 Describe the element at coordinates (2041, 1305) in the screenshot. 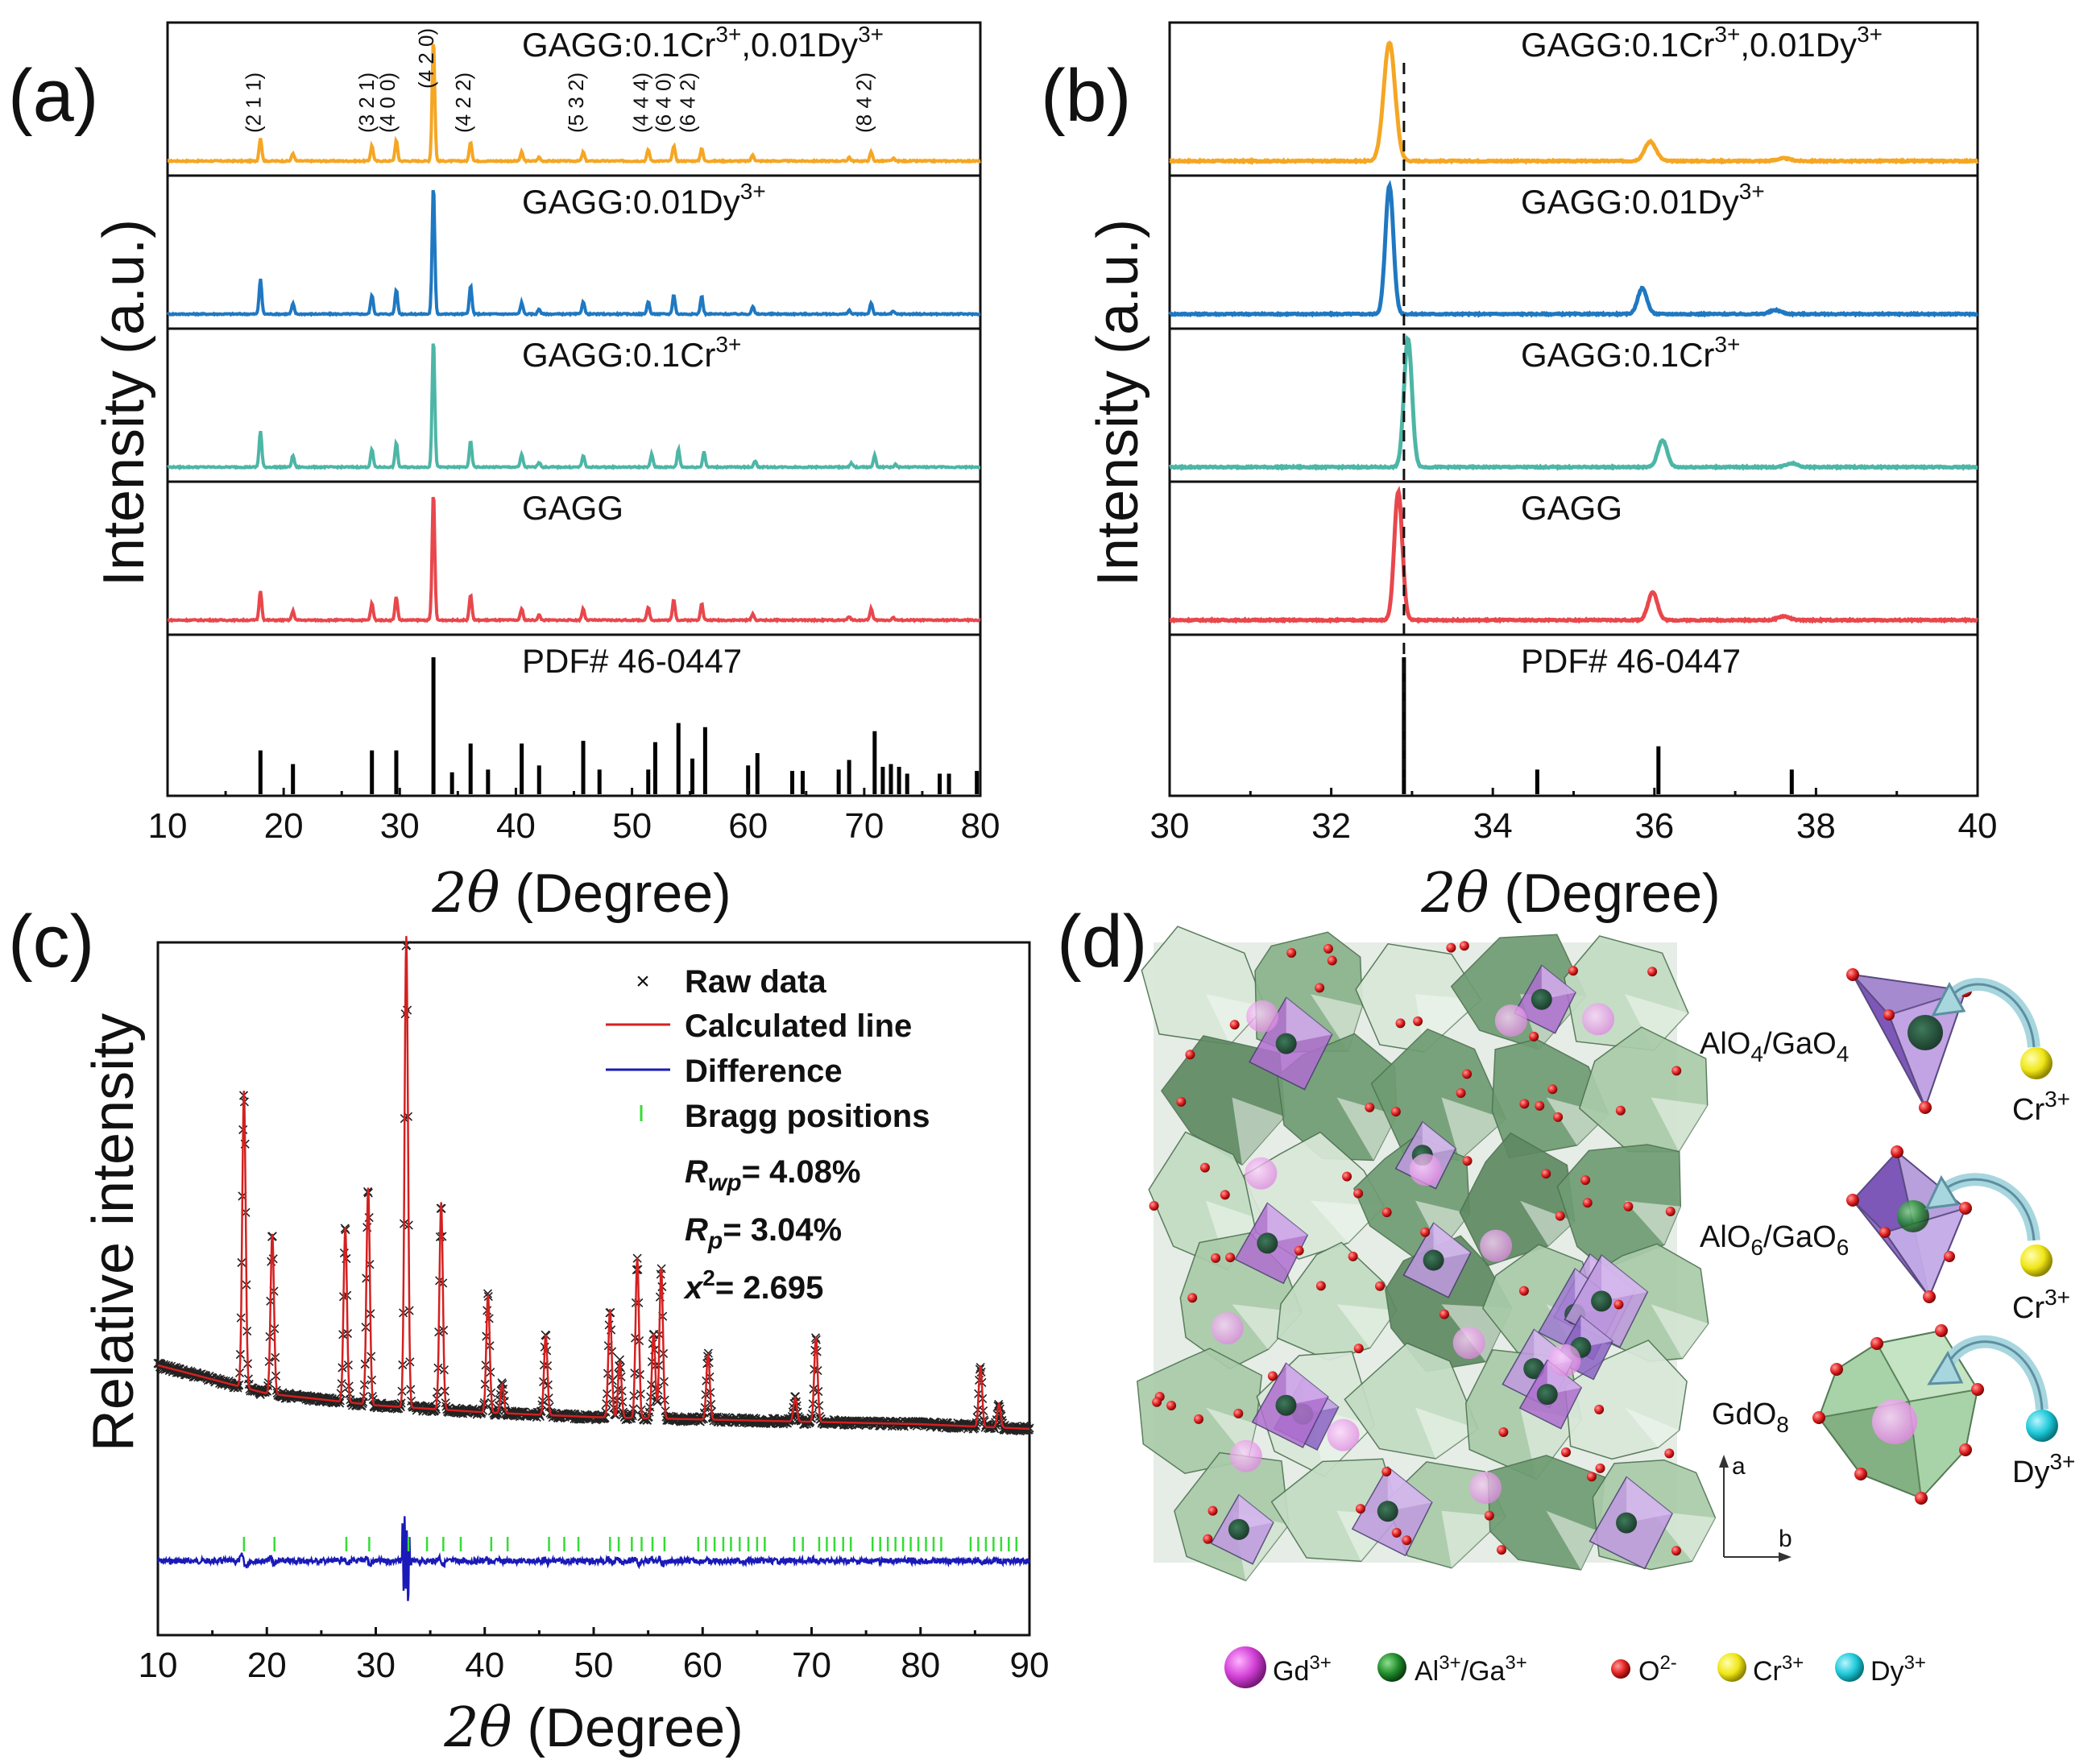

I see `cr-ion-octa-label: Cr3+` at that location.